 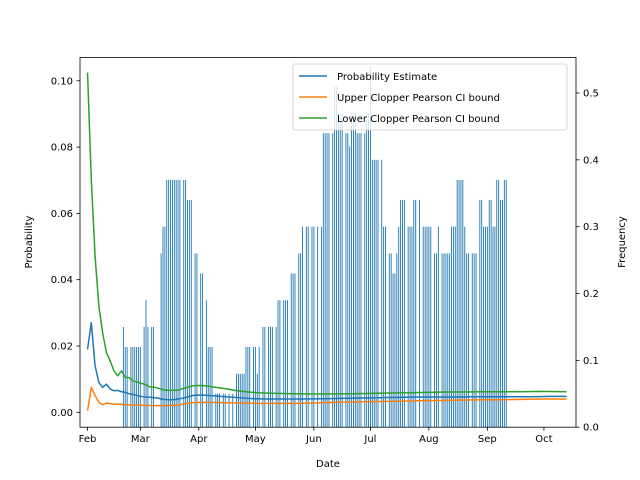 I want to click on y-left-tick-label-0: 0.00, so click(x=62, y=413).